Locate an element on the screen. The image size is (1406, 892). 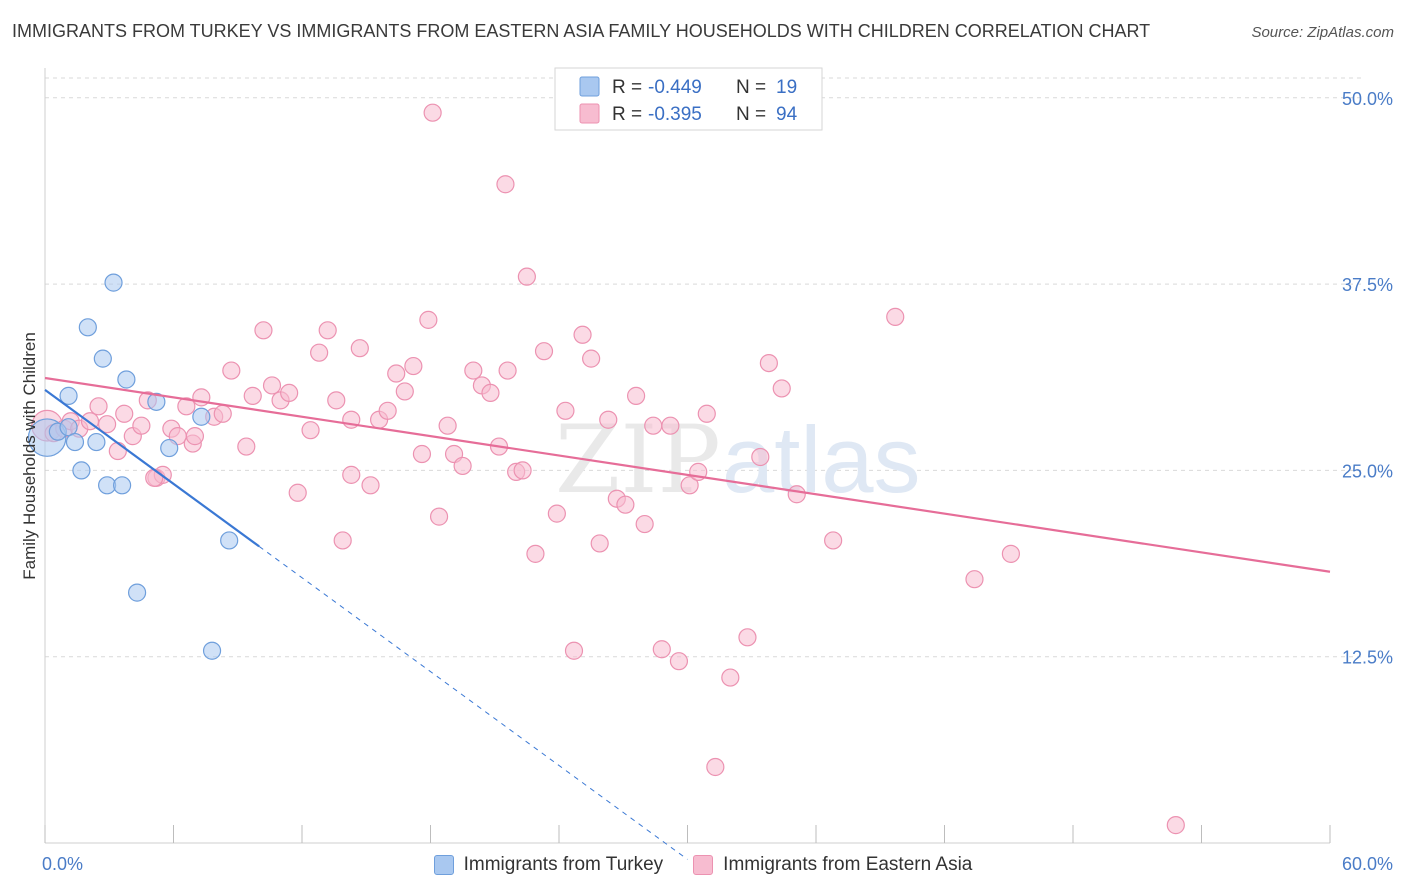
y-tick-labels: 12.5% 25.0% 37.5% 50.0% is located at coordinates (1367, 378).